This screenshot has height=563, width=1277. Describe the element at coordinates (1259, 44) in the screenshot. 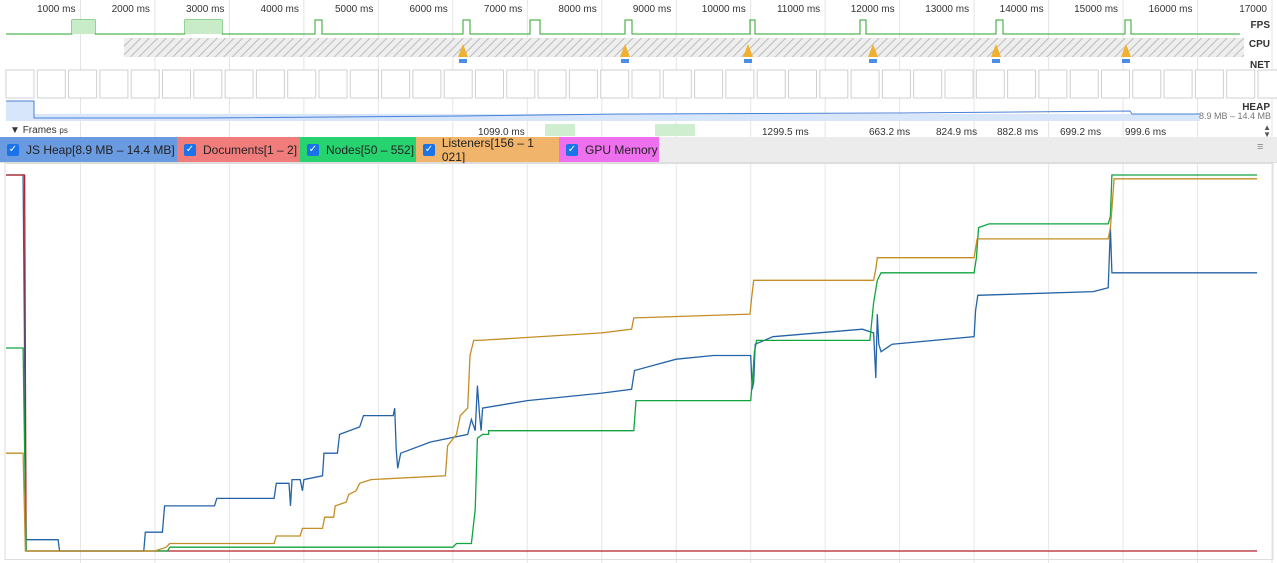

I see `cpu-row-label: CPU` at that location.